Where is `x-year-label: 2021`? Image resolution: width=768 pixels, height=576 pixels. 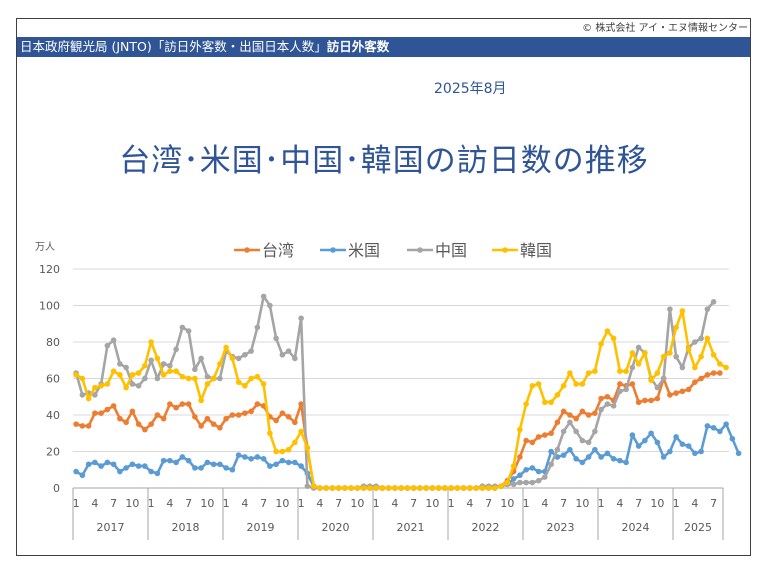
x-year-label: 2021 is located at coordinates (411, 527).